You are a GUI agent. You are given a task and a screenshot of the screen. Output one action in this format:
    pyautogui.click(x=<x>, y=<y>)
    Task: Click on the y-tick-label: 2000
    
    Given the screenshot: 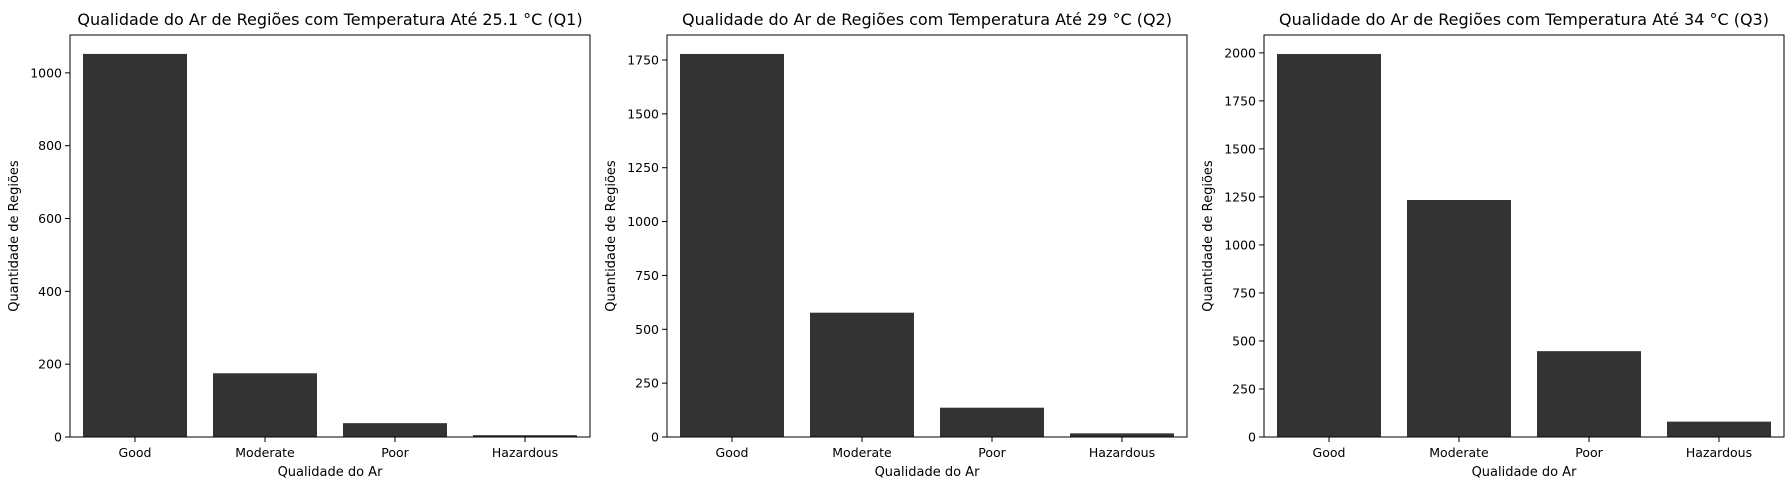 What is the action you would take?
    pyautogui.click(x=1240, y=52)
    